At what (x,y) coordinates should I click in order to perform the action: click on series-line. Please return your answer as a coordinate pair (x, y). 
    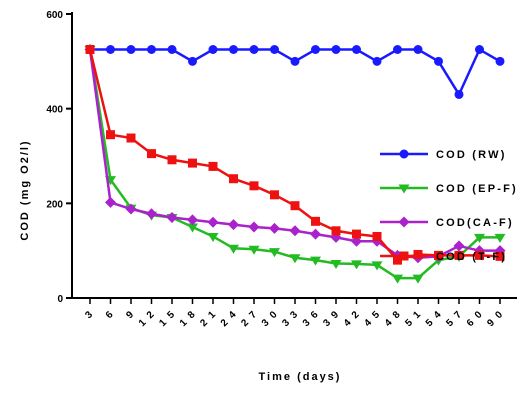
    Looking at the image, I should click on (295, 72).